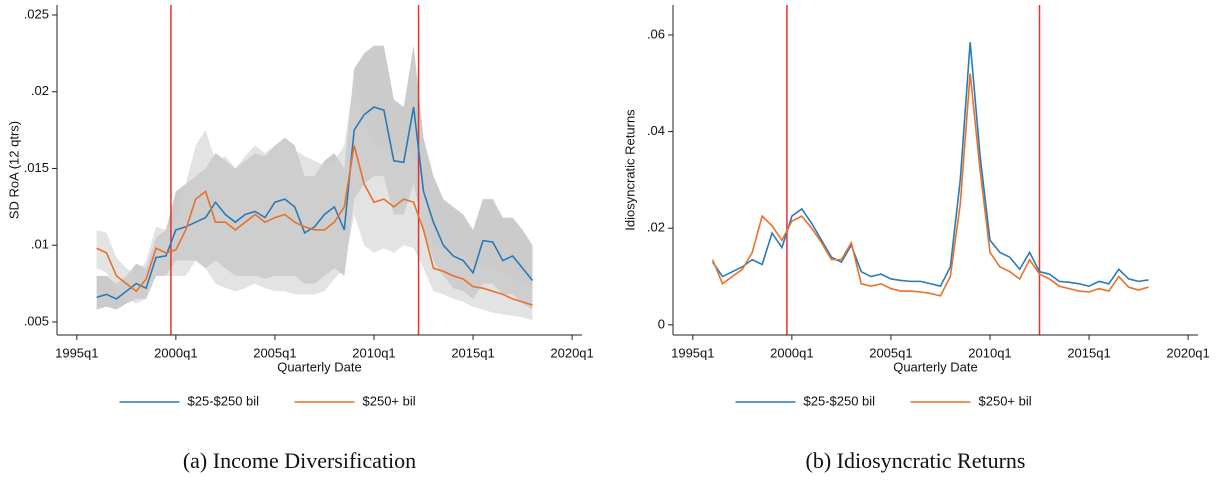  Describe the element at coordinates (36, 167) in the screenshot. I see `y-tick-label: .015` at that location.